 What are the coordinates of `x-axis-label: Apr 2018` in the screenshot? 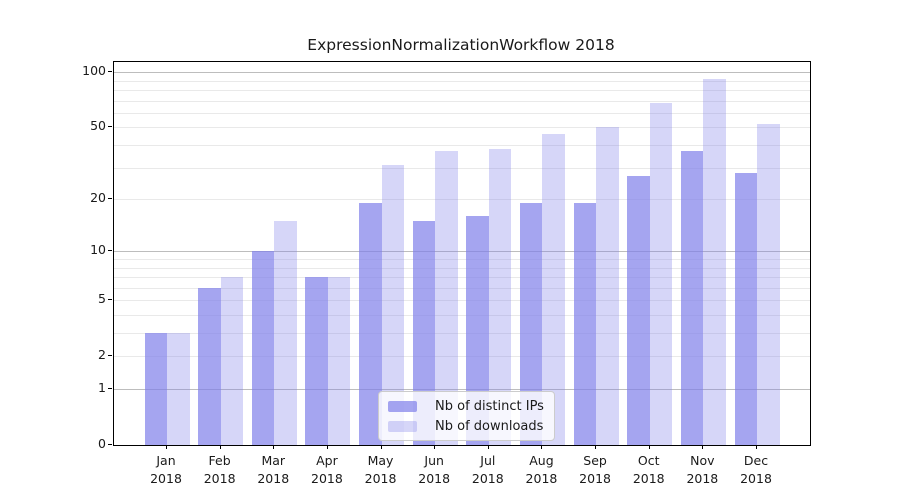 It's located at (327, 469).